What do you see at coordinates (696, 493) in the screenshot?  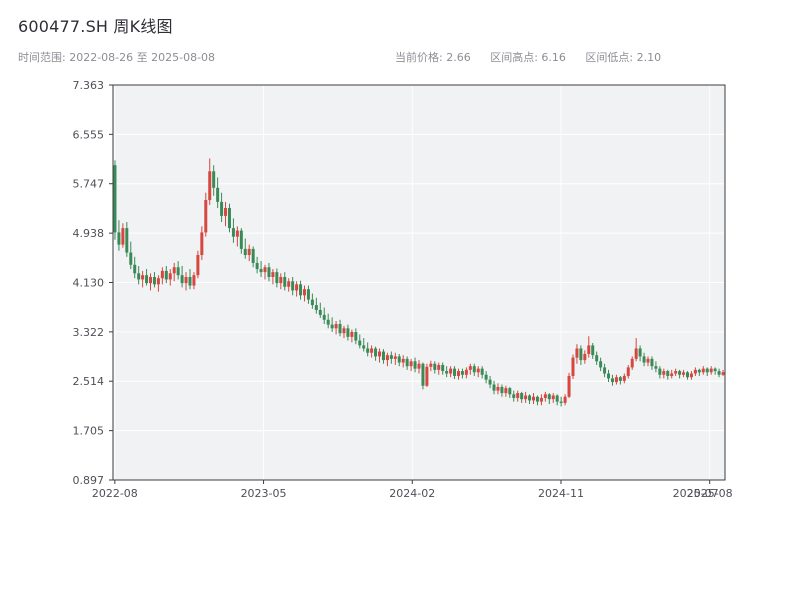 I see `svg-text: 2025-07` at bounding box center [696, 493].